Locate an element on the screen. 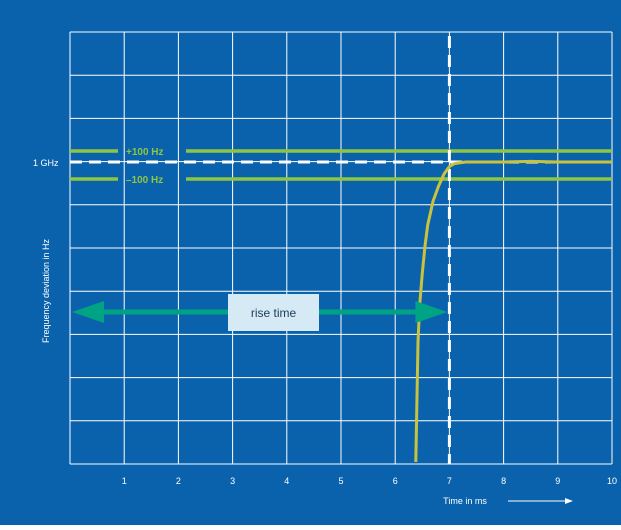 Image resolution: width=621 pixels, height=530 pixels. x-axis-arrow-head is located at coordinates (569, 501).